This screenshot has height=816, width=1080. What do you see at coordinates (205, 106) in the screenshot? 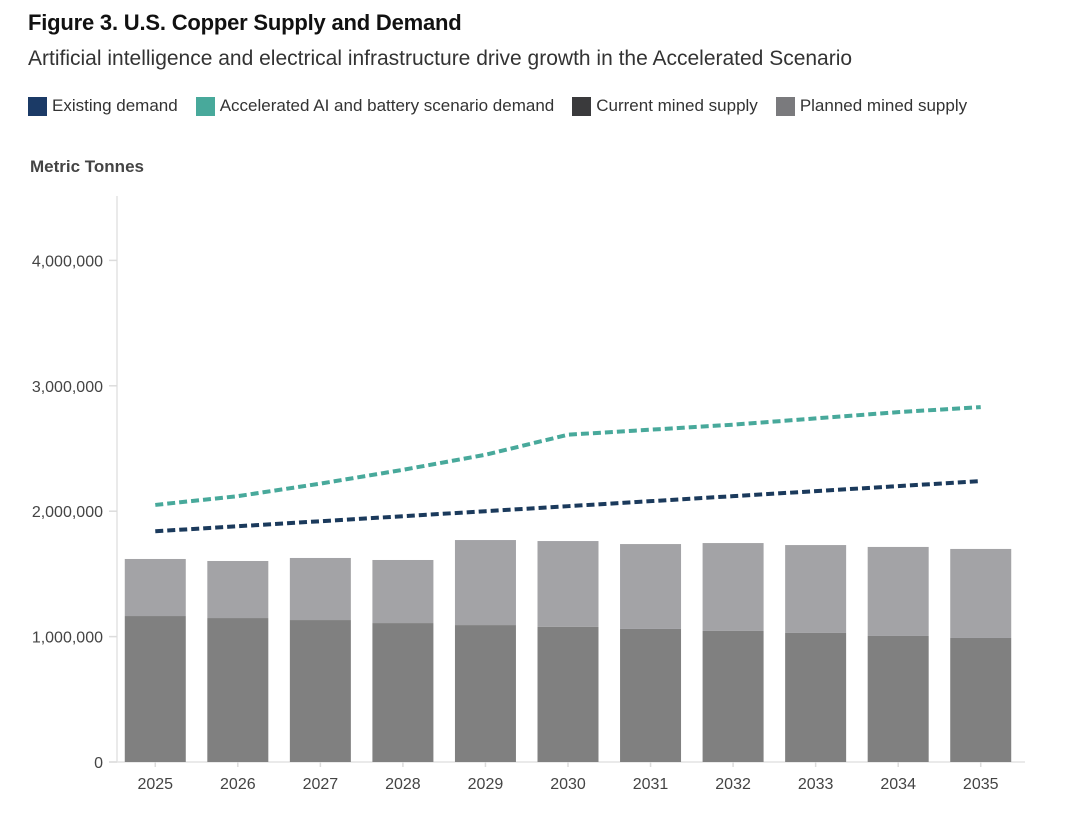
I see `legend-swatch-accelerated-demand` at bounding box center [205, 106].